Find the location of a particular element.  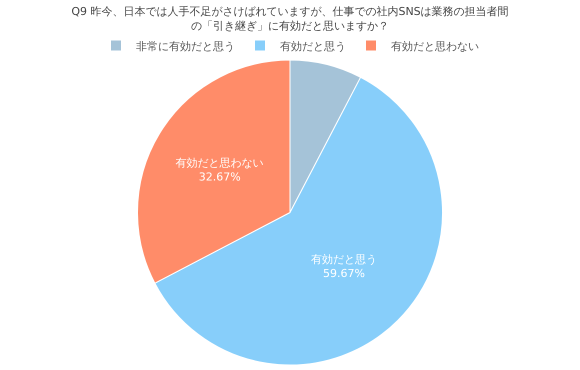

slice-label: 有効だと思わない is located at coordinates (220, 163).